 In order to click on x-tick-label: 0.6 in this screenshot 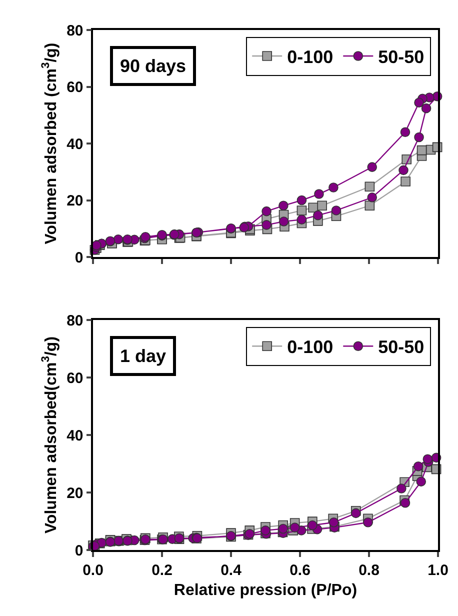, I will do `click(300, 570)`.